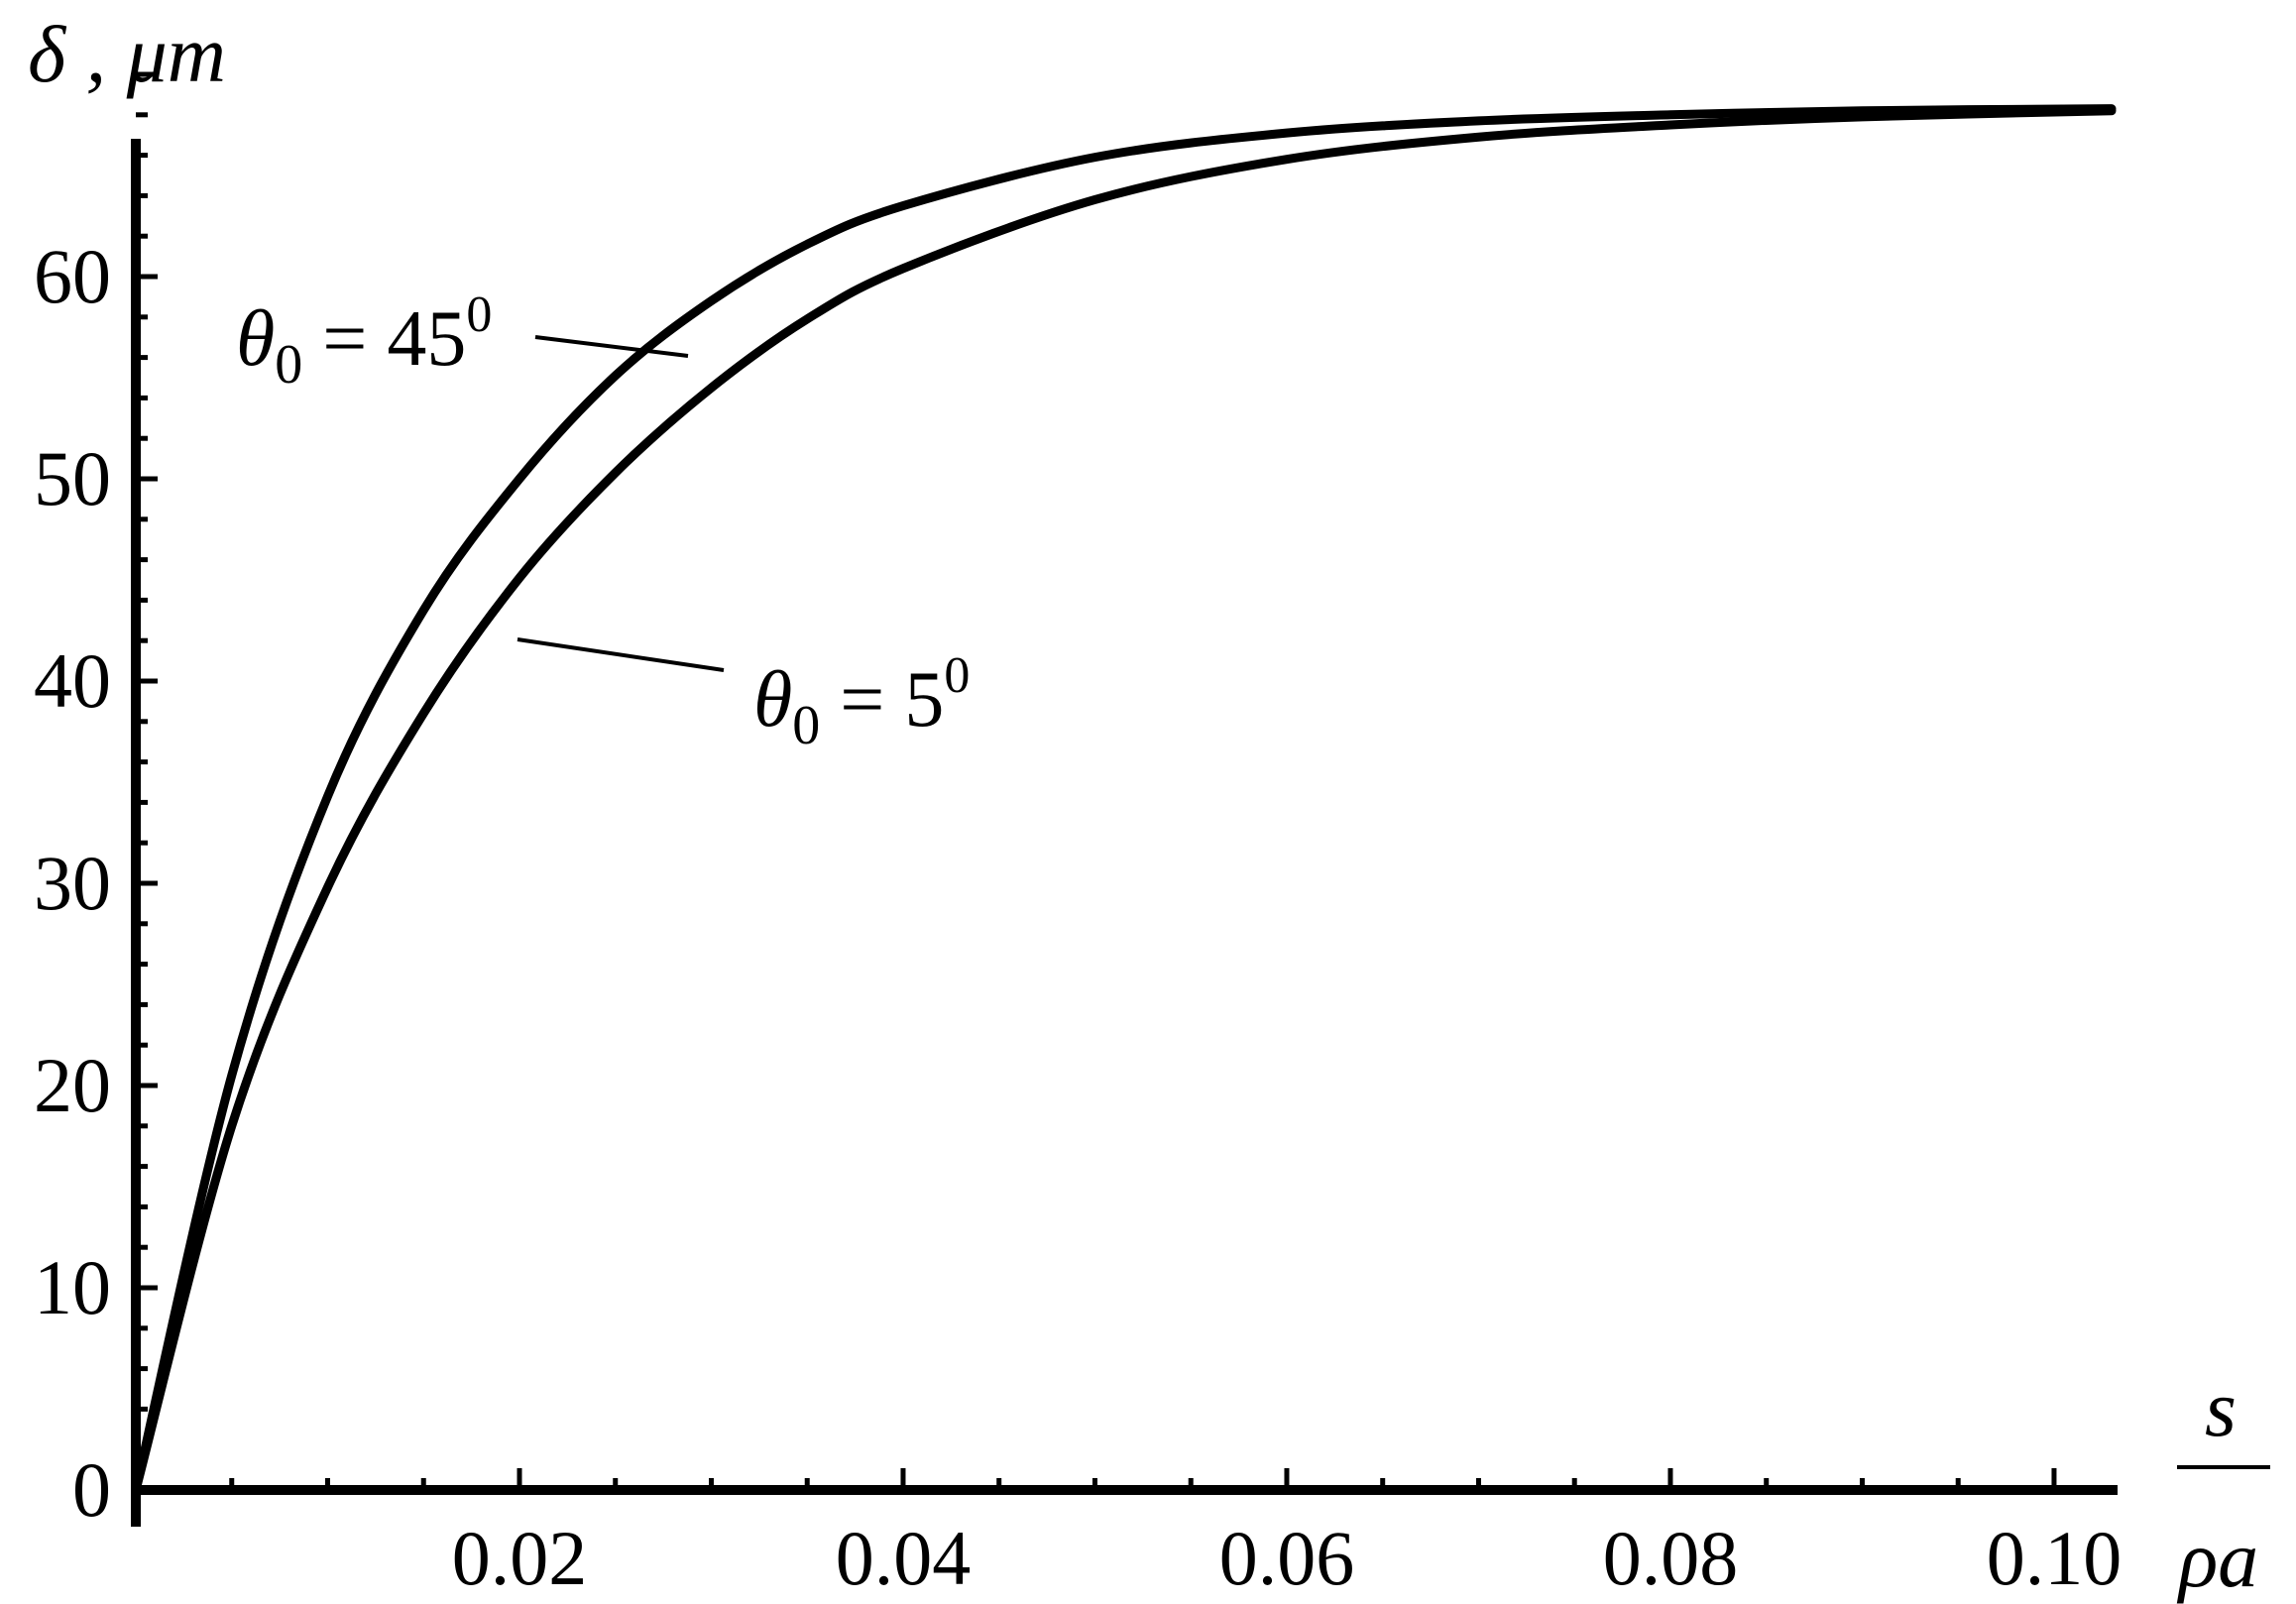  Describe the element at coordinates (72, 478) in the screenshot. I see `y-tick-label: 50` at that location.